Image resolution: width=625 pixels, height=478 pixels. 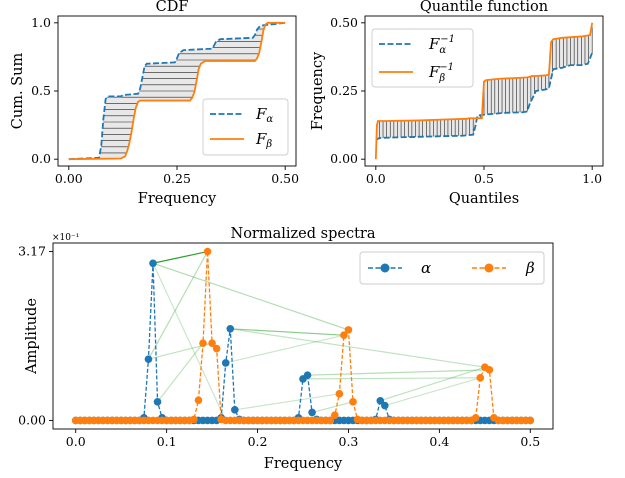 What do you see at coordinates (303, 464) in the screenshot?
I see `spectra-xlabel: Frequency` at bounding box center [303, 464].